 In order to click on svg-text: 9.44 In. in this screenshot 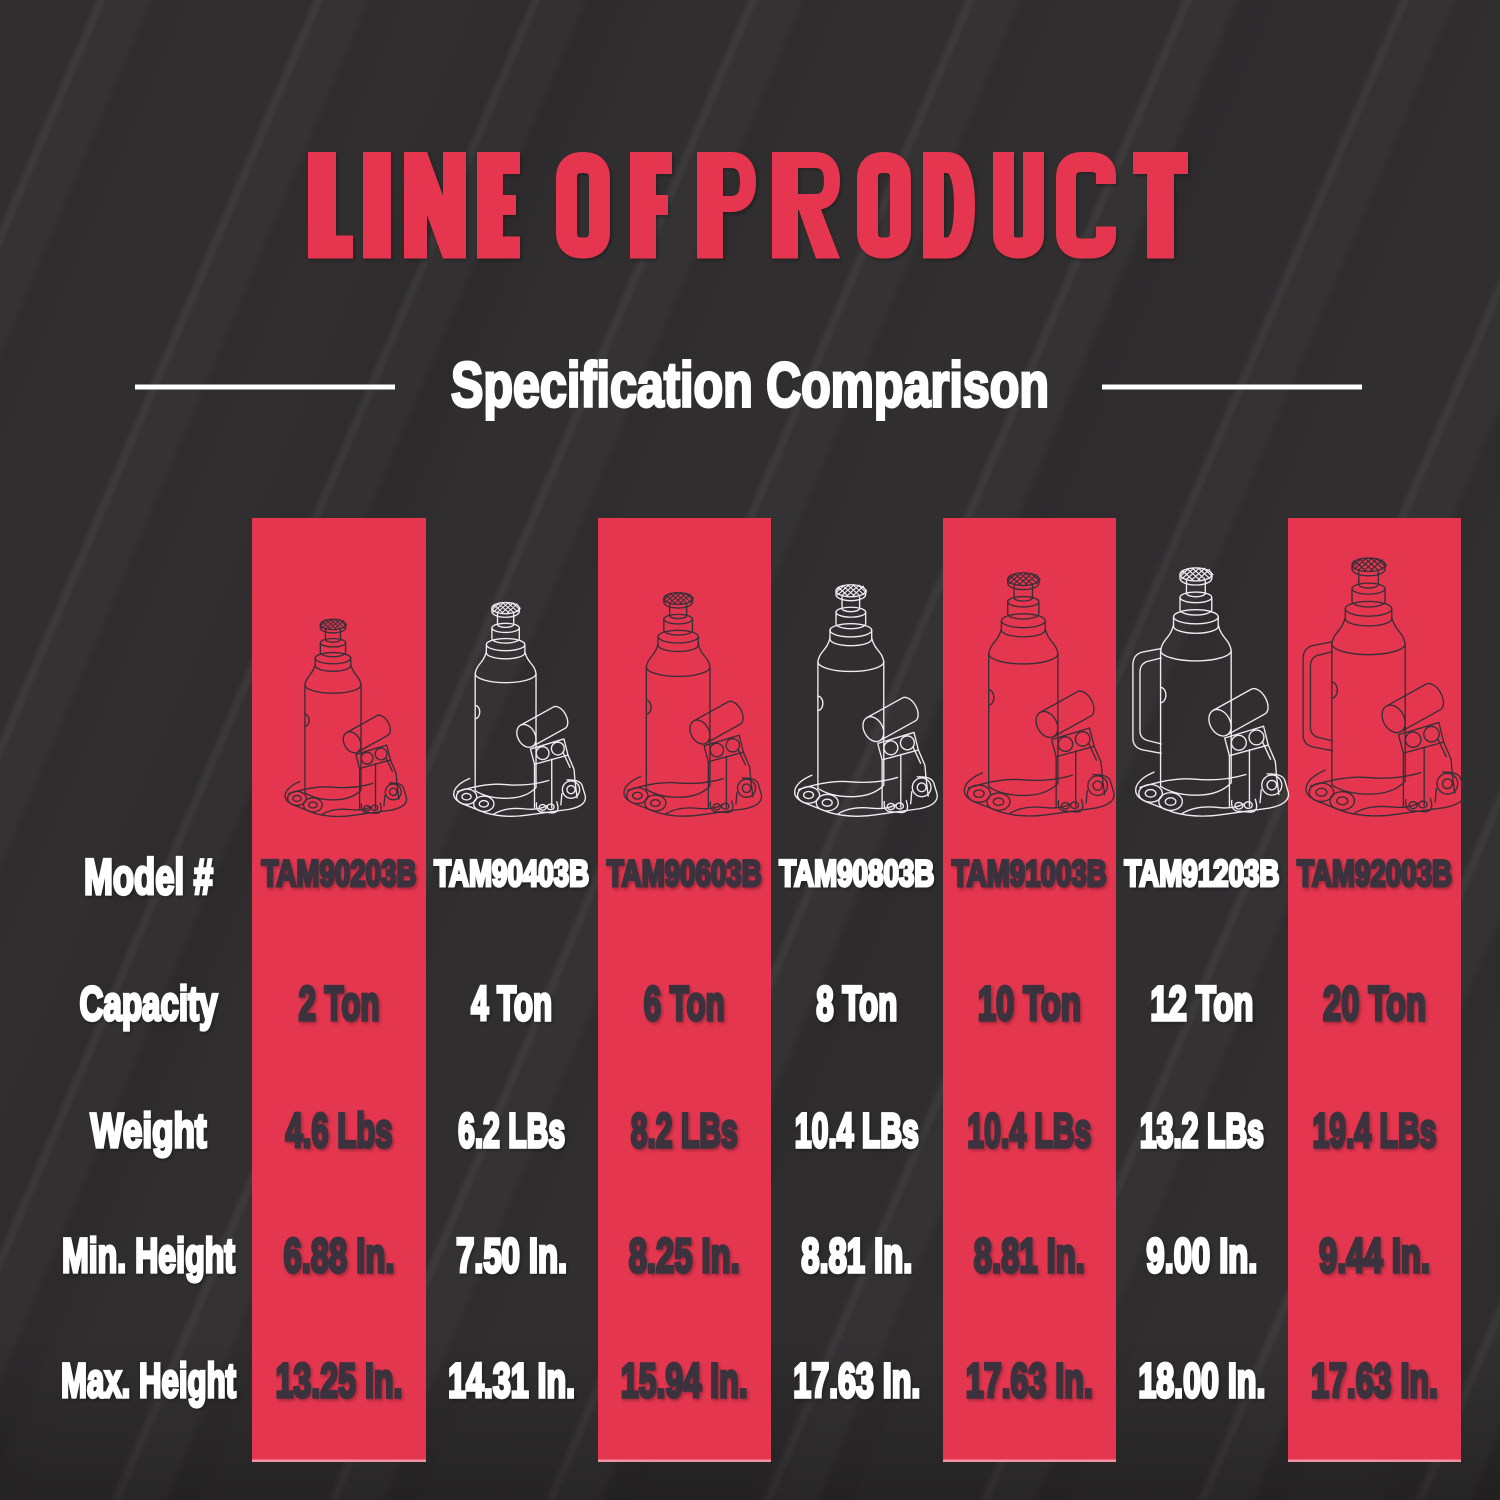, I will do `click(1374, 1256)`.